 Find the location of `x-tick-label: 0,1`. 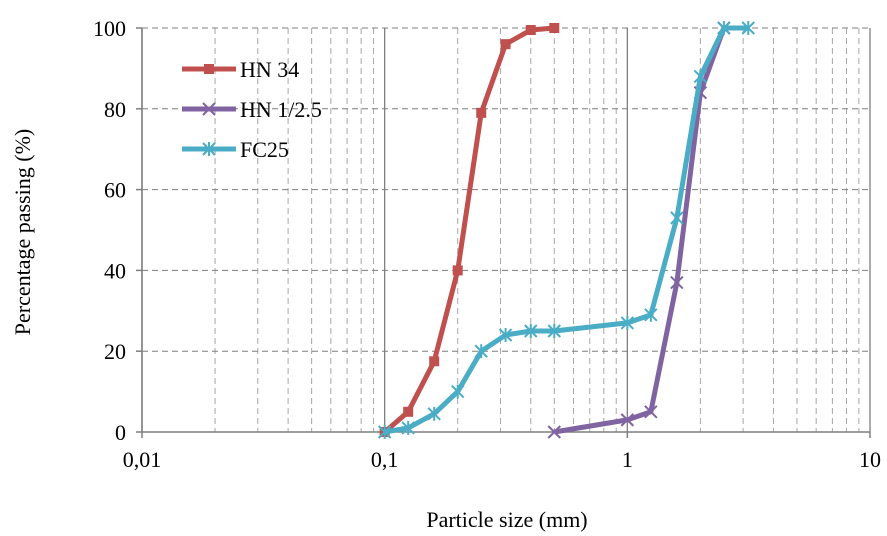

x-tick-label: 0,1 is located at coordinates (385, 459).